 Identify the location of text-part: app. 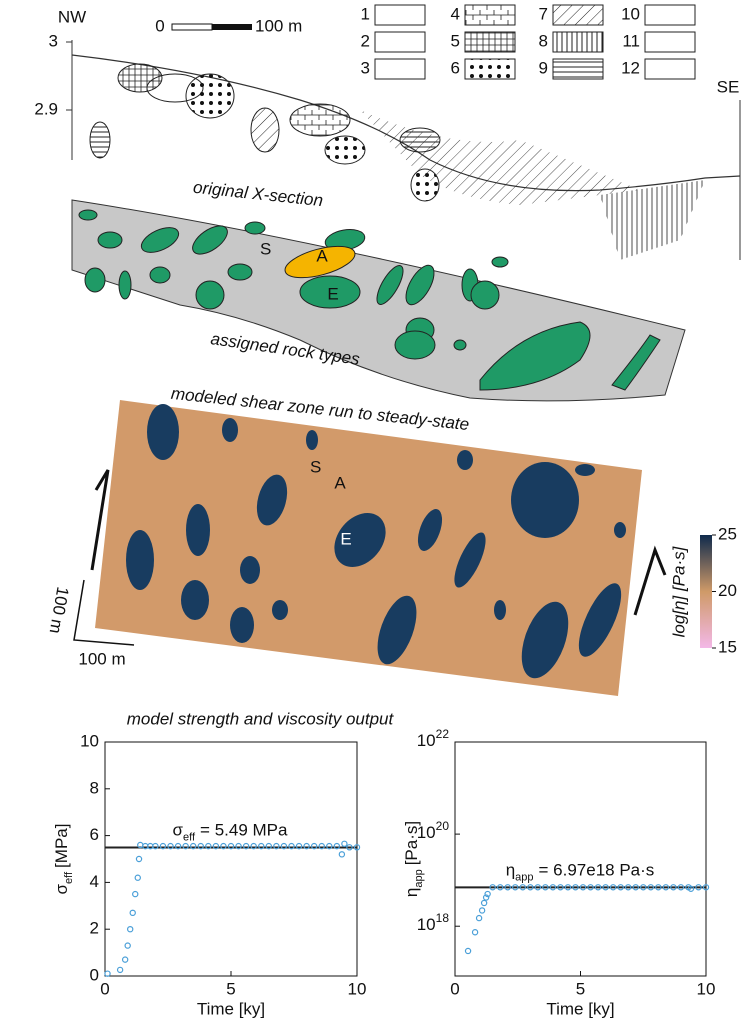
(524, 877).